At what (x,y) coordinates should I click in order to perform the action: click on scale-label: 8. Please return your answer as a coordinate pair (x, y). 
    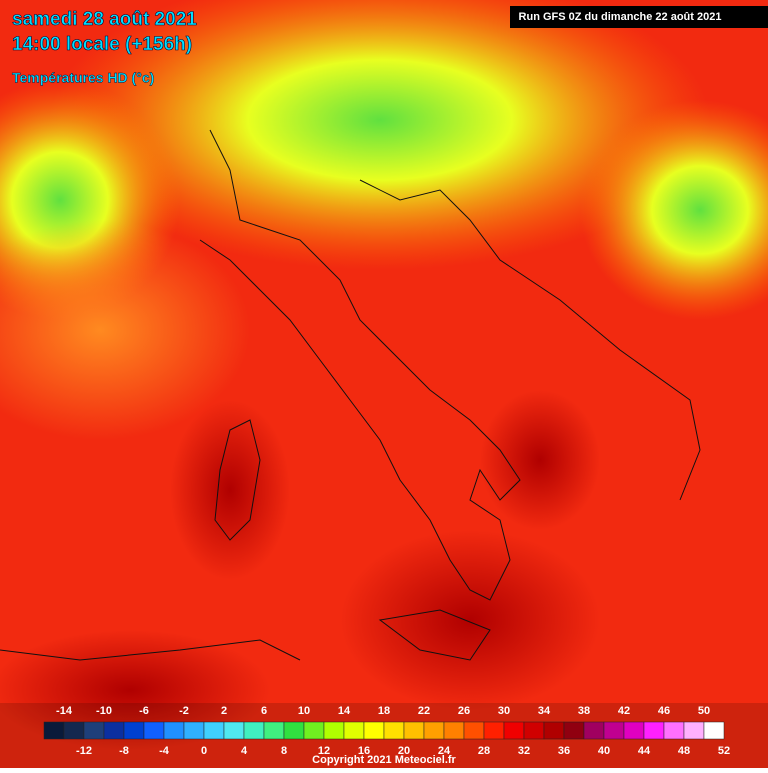
    Looking at the image, I should click on (284, 751).